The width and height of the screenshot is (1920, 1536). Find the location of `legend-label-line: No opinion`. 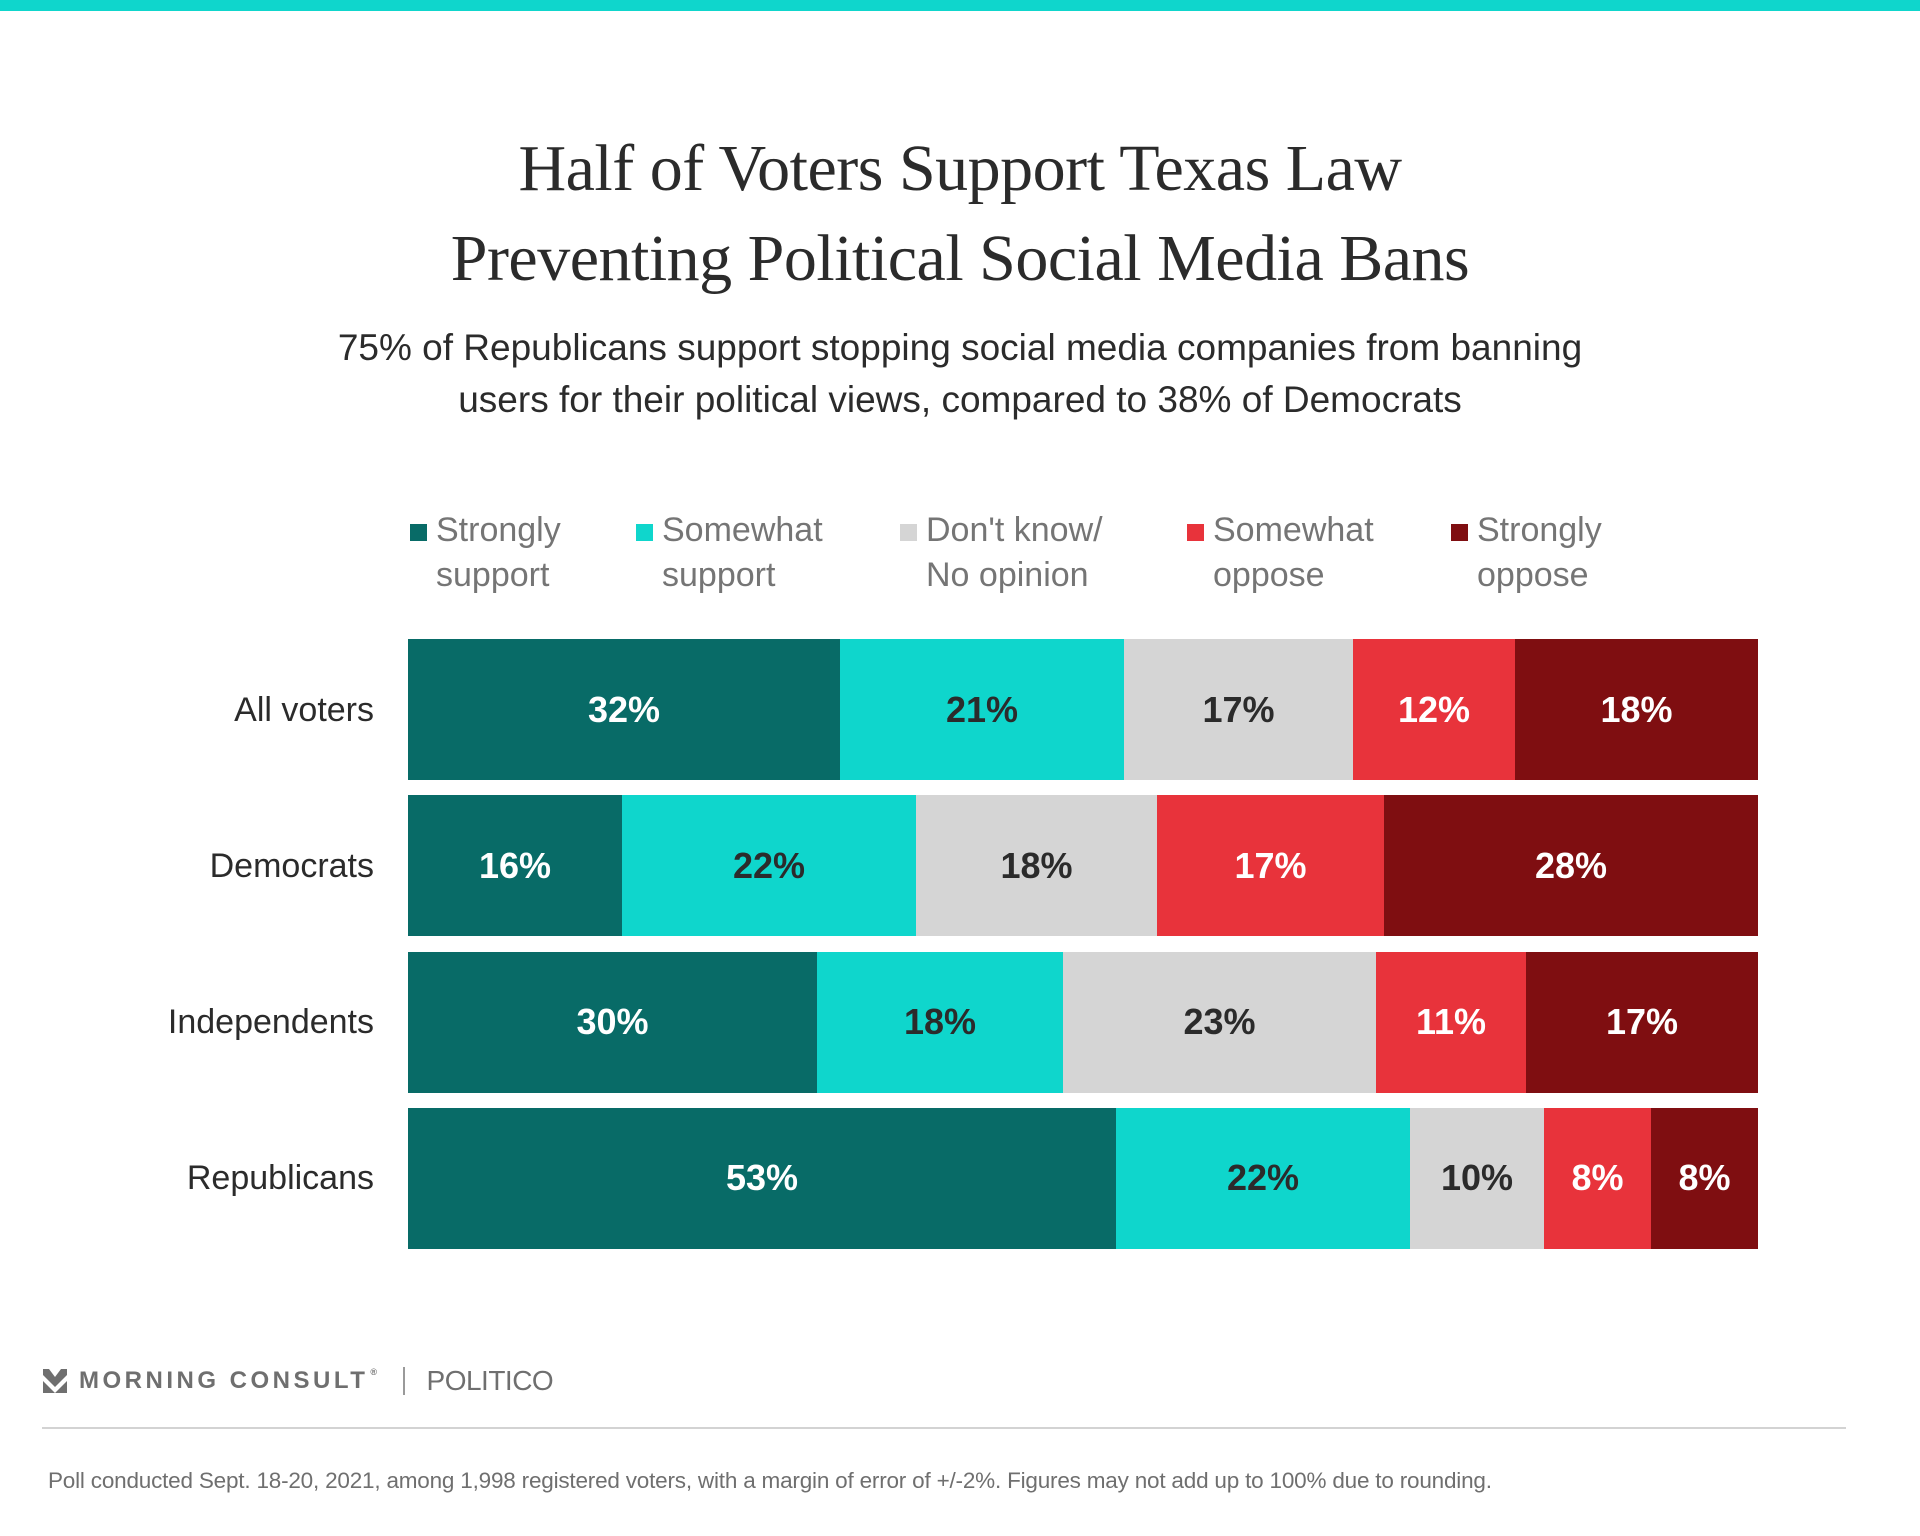

legend-label-line: No opinion is located at coordinates (1007, 575).